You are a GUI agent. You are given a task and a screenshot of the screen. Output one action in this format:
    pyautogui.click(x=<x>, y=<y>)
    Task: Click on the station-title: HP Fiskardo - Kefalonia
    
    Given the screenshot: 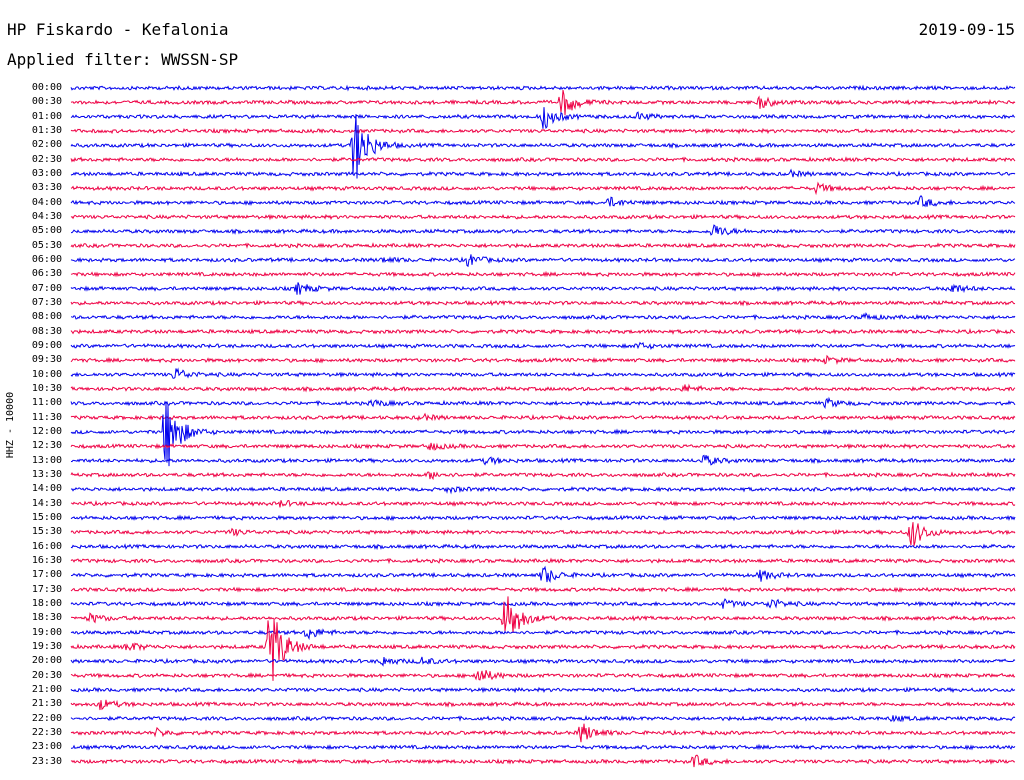 What is the action you would take?
    pyautogui.click(x=118, y=29)
    